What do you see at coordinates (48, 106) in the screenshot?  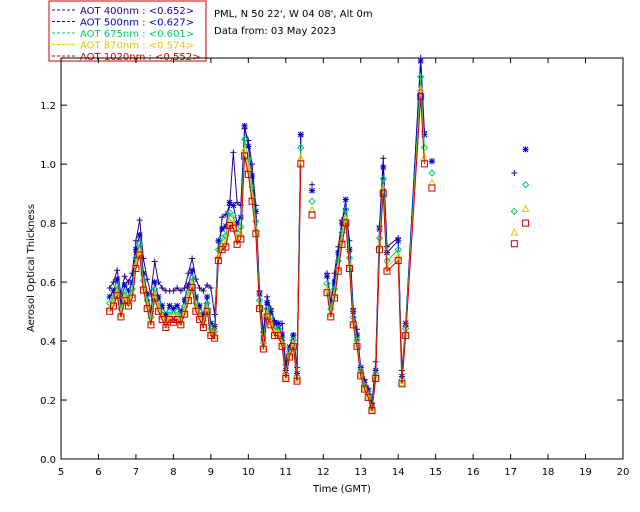 I see `y-tick-label: 1.2` at bounding box center [48, 106].